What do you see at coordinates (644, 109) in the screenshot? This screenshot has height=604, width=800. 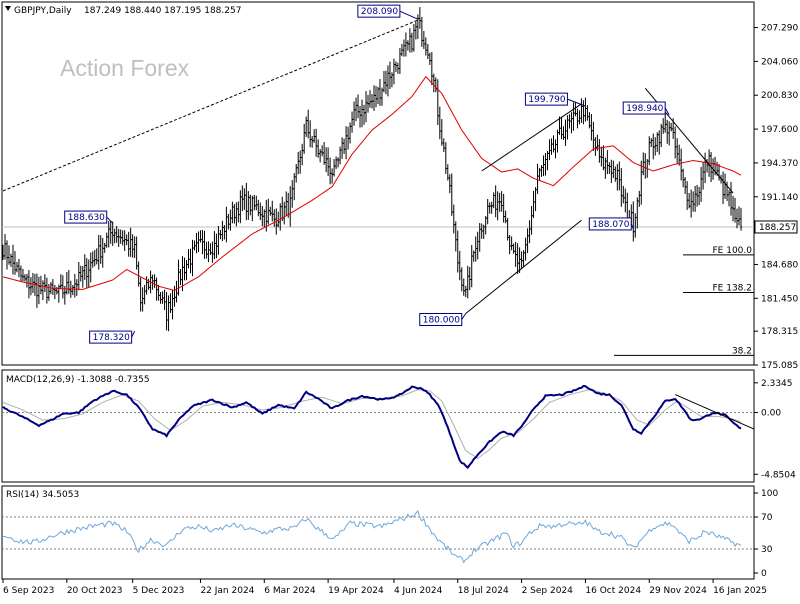 I see `price-annotation-label: 198.940` at bounding box center [644, 109].